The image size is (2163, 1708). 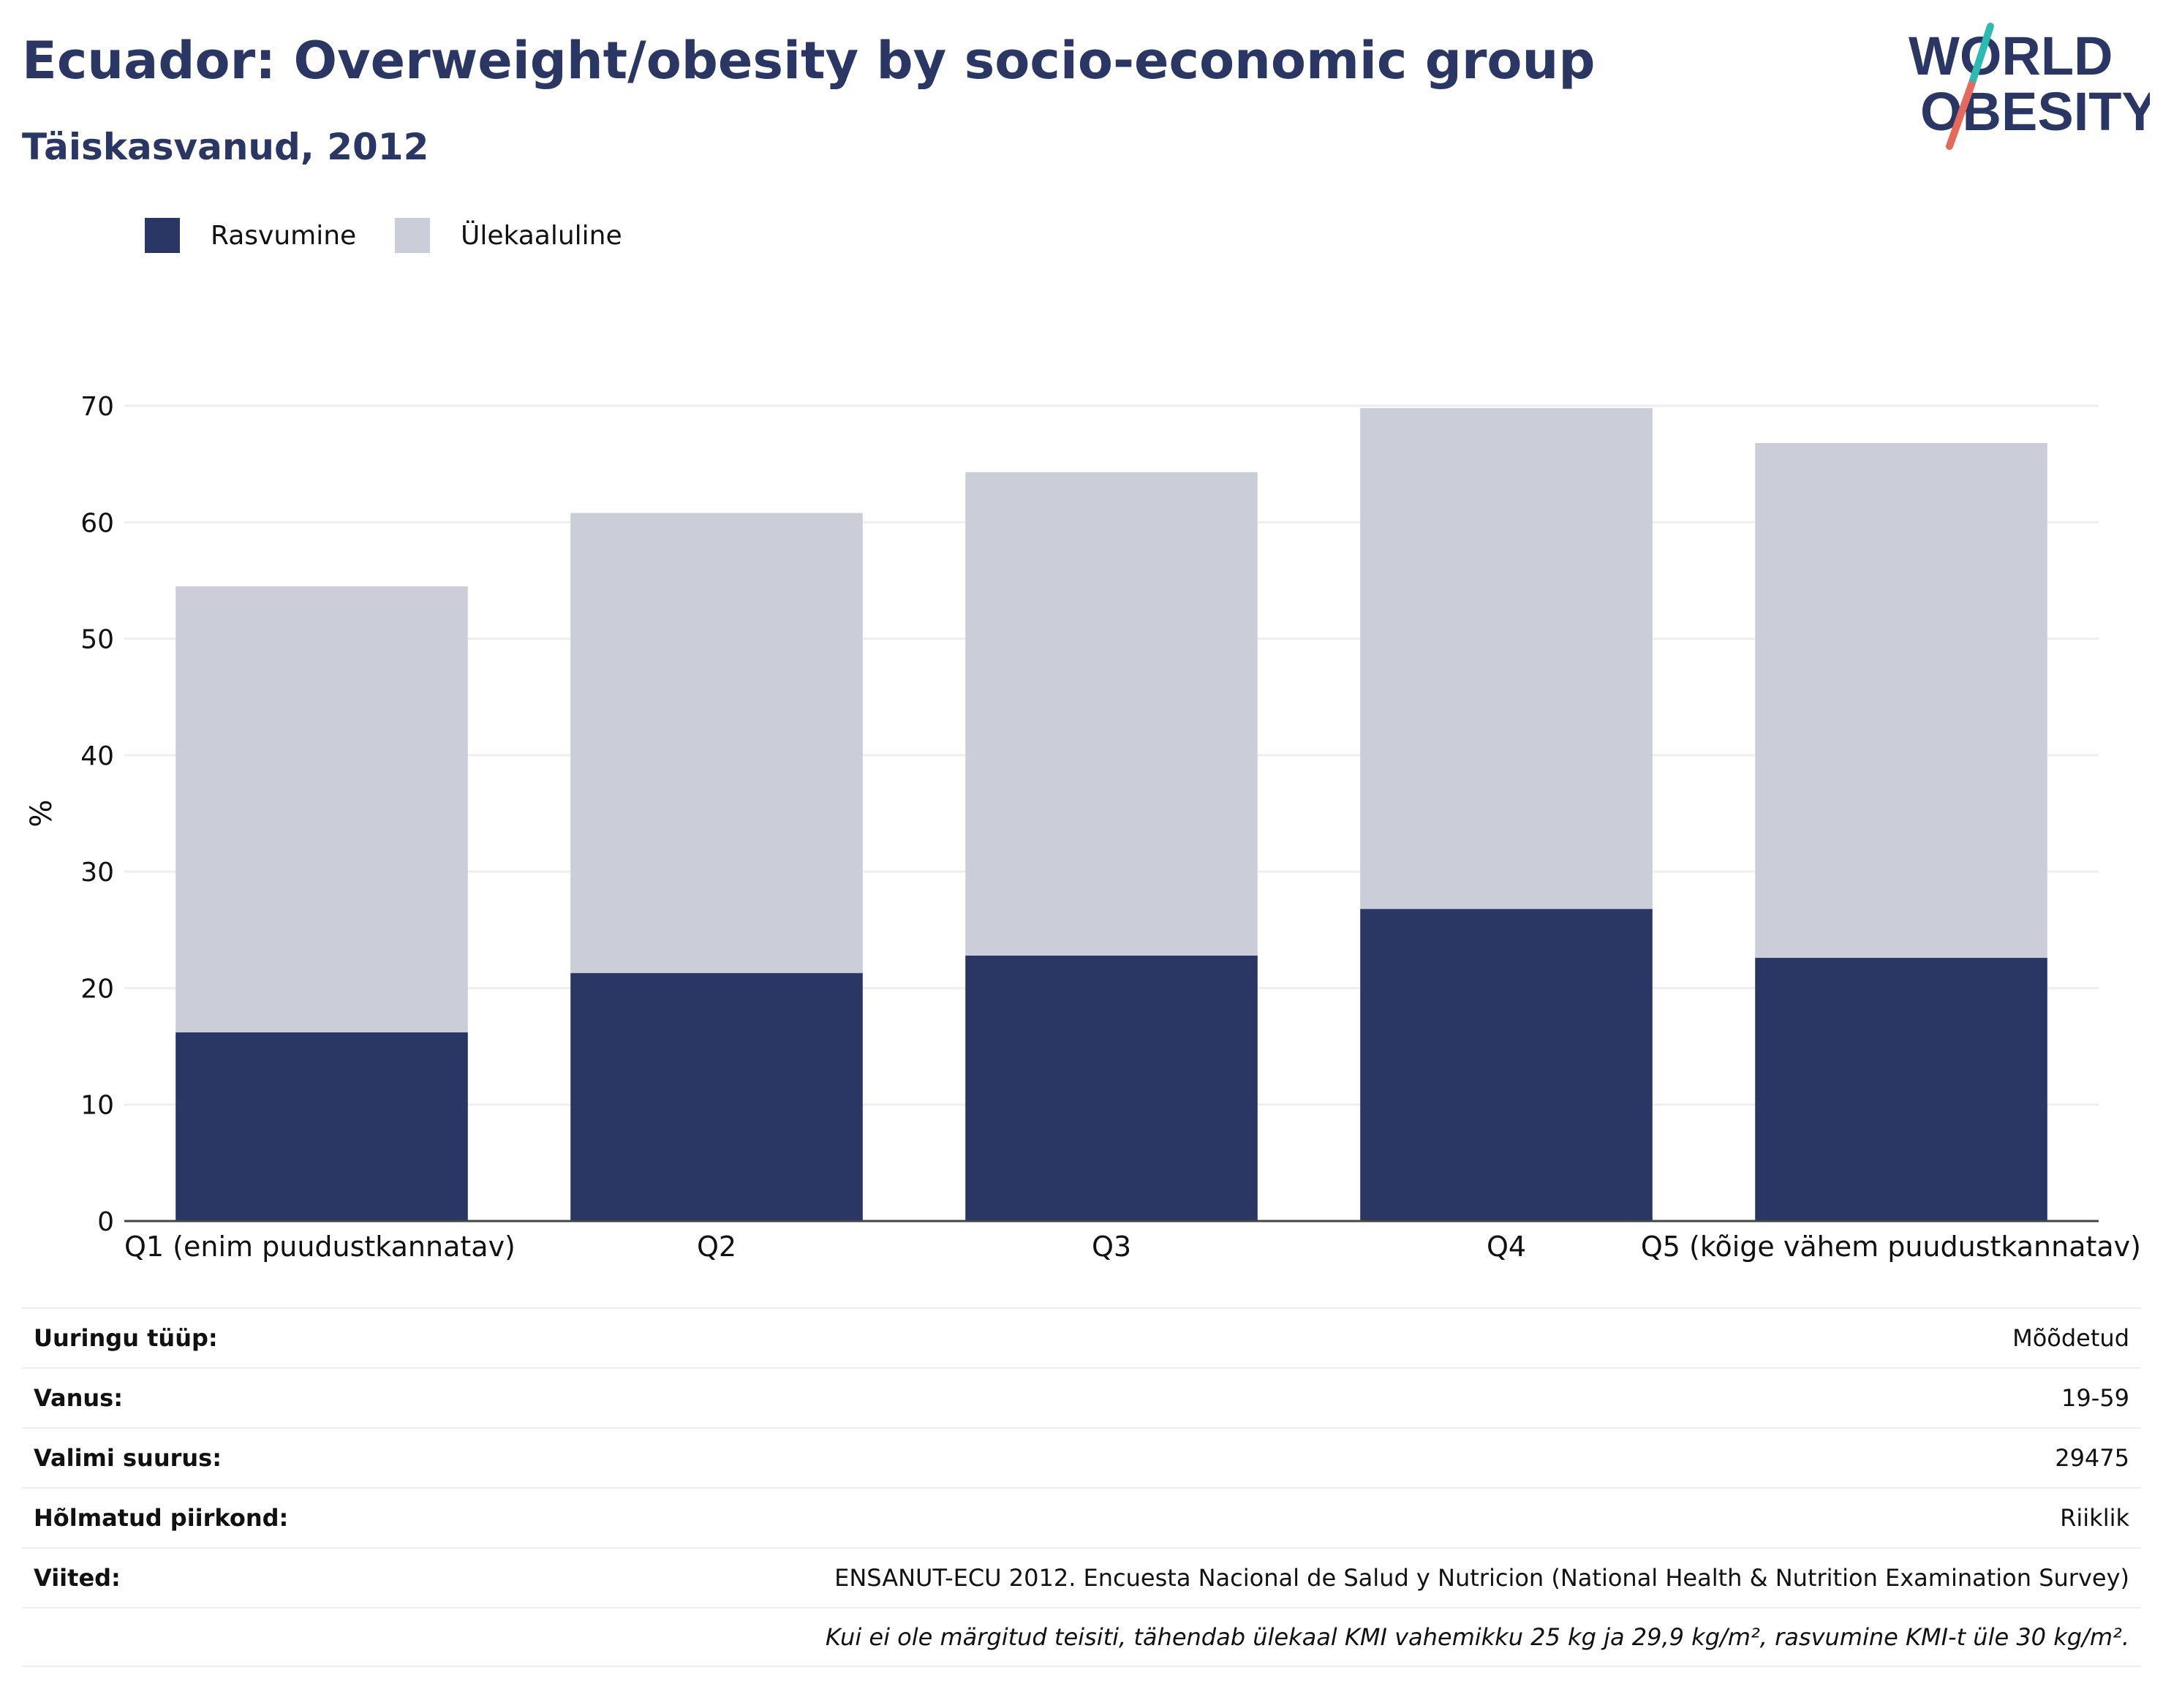 I want to click on info-value: 19-59, so click(x=2095, y=1398).